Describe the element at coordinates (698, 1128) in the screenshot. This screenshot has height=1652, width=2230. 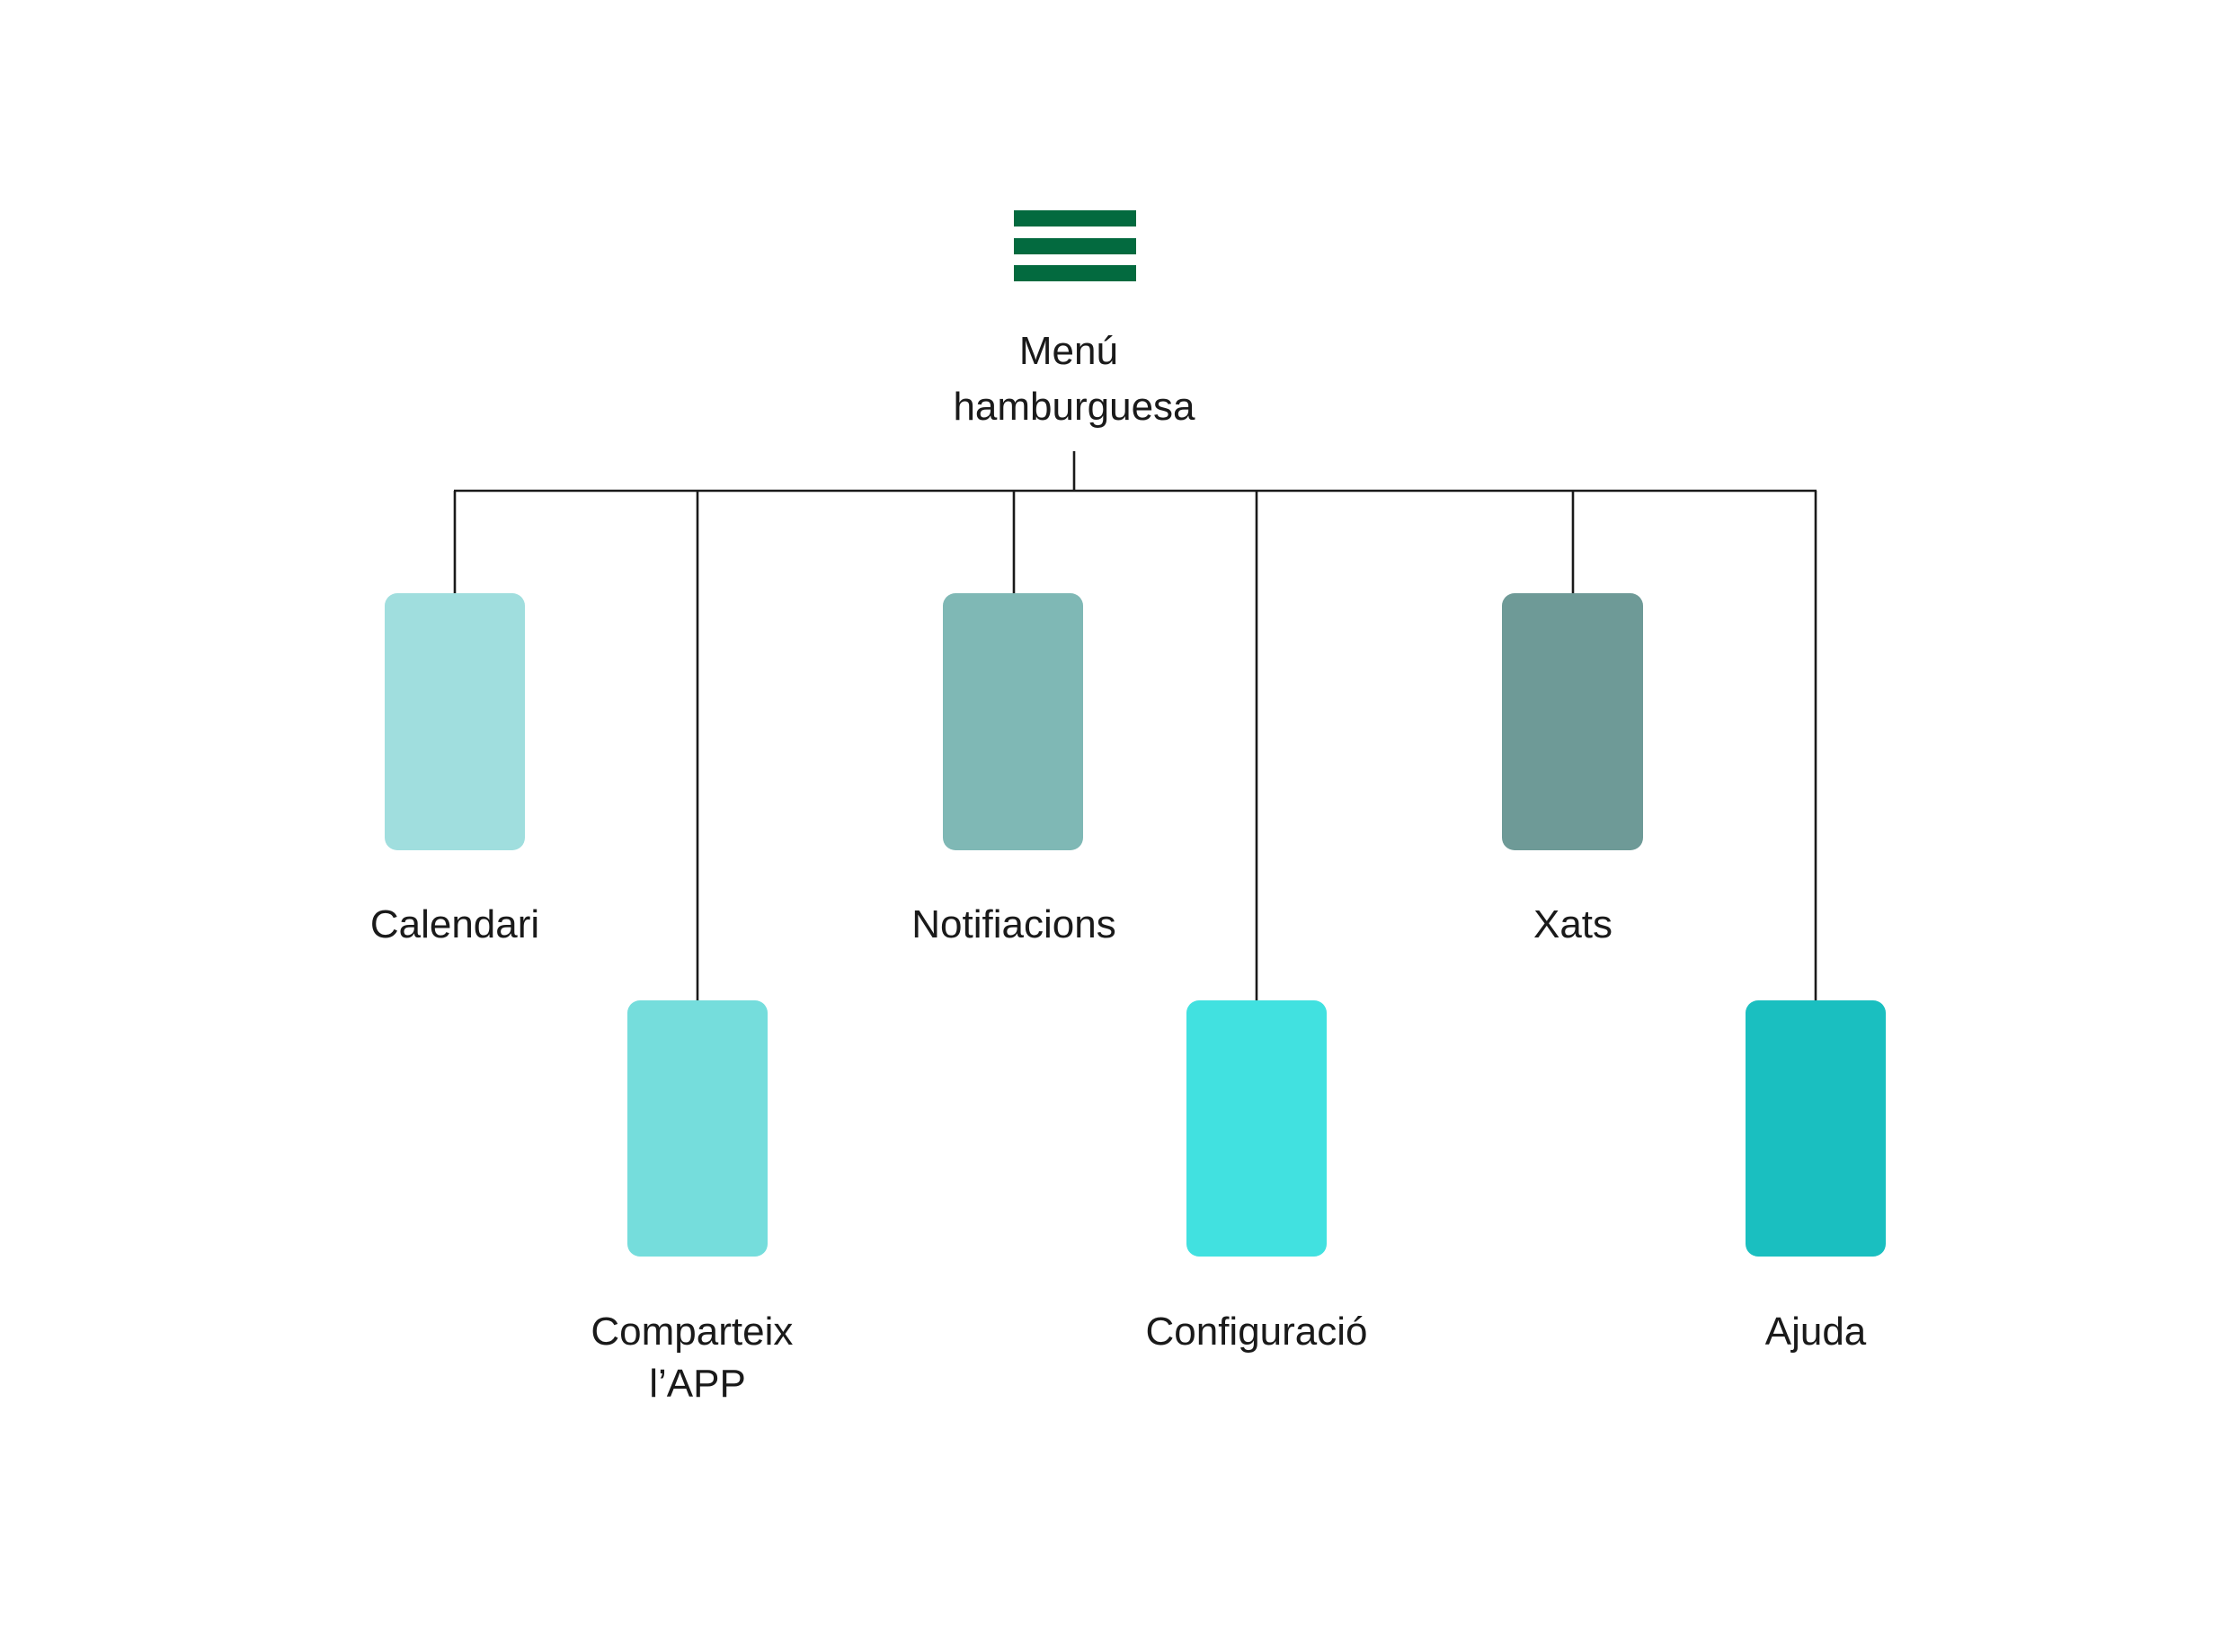
I see `item-box-comparteix-app` at that location.